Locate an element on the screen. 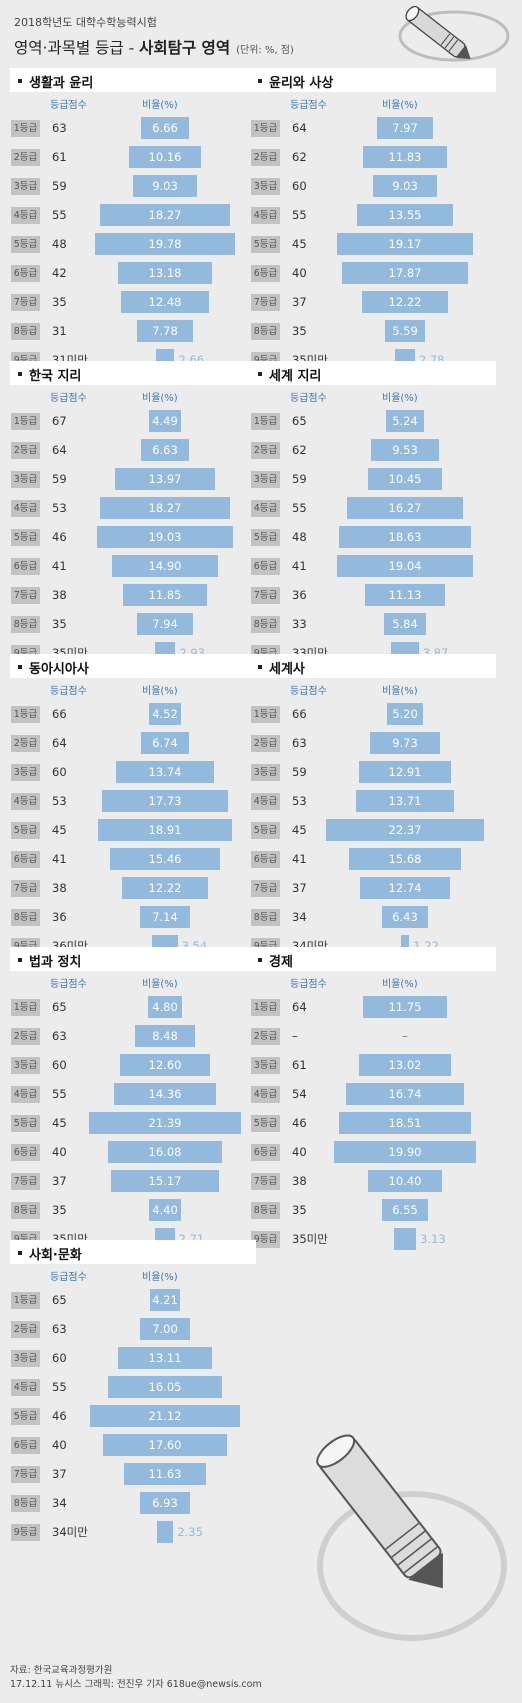 Image resolution: width=522 pixels, height=1703 pixels. ratio-label: 13.55 is located at coordinates (405, 215).